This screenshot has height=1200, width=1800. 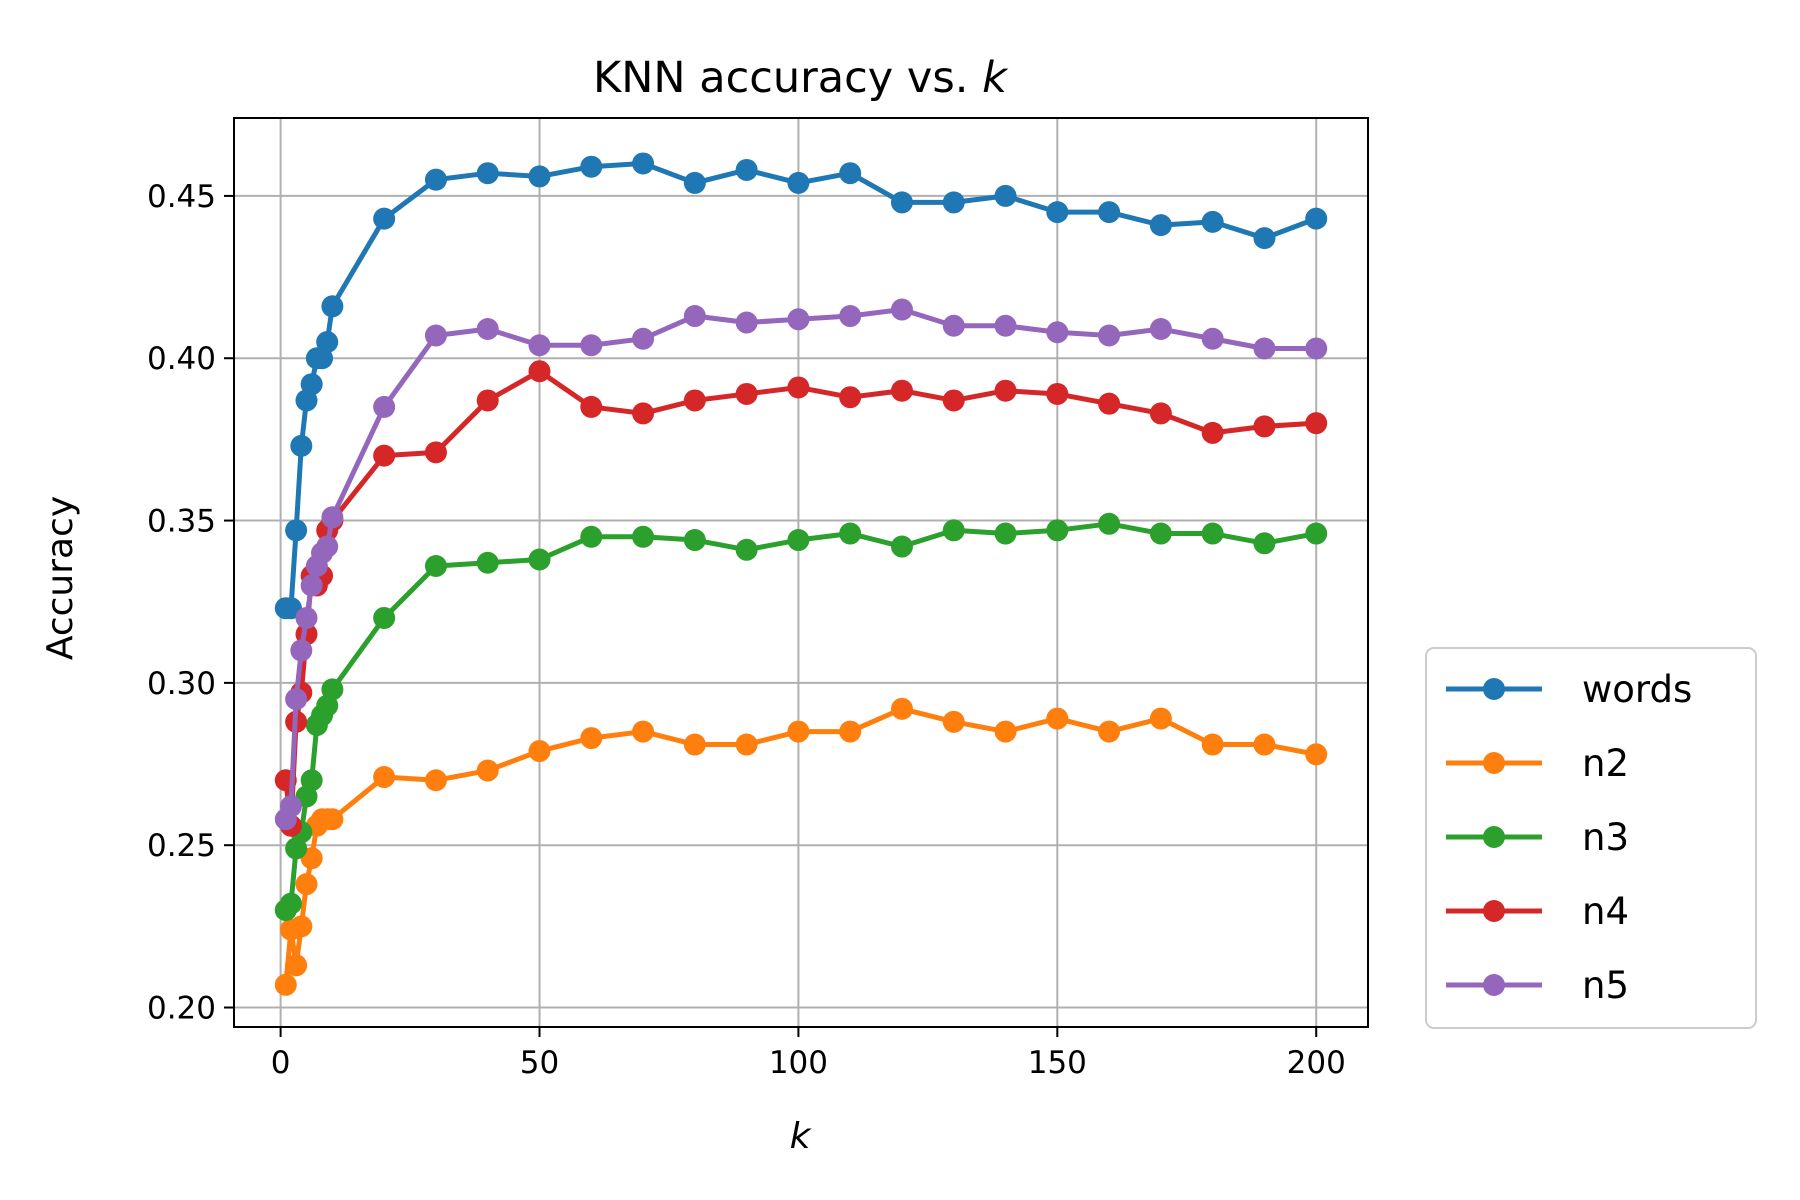 What do you see at coordinates (995, 78) in the screenshot?
I see `chart-title-k: k` at bounding box center [995, 78].